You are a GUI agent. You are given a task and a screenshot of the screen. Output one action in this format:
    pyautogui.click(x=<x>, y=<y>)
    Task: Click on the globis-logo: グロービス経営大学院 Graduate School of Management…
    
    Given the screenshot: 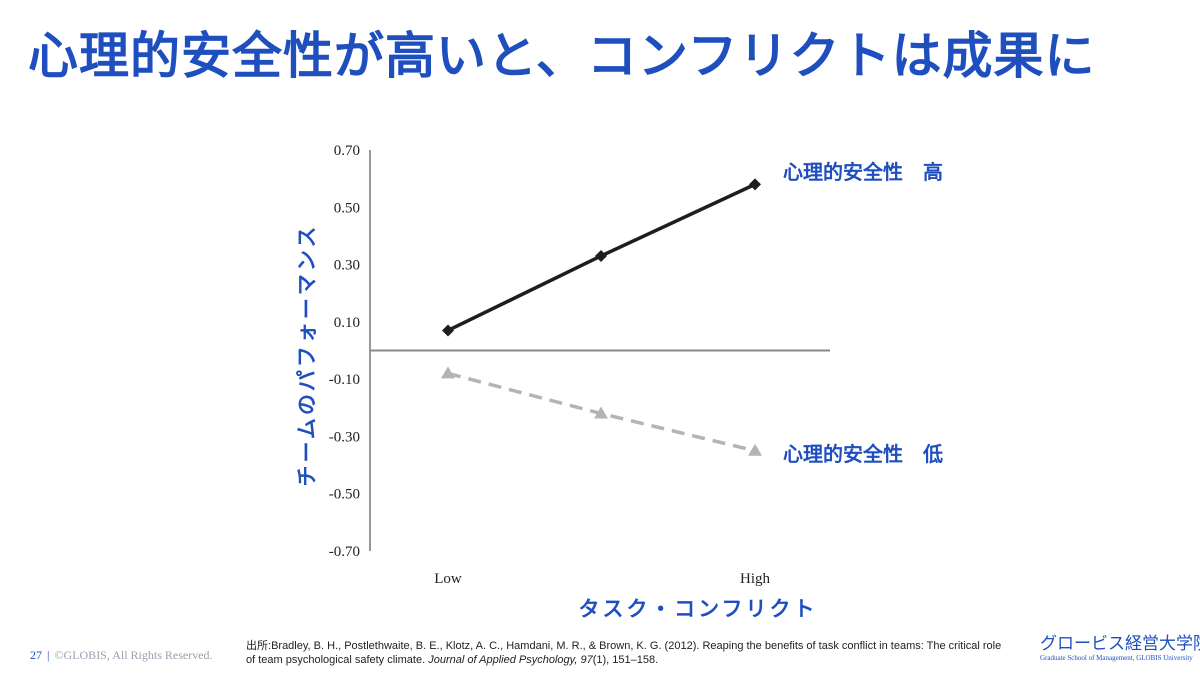 What is the action you would take?
    pyautogui.click(x=1120, y=648)
    